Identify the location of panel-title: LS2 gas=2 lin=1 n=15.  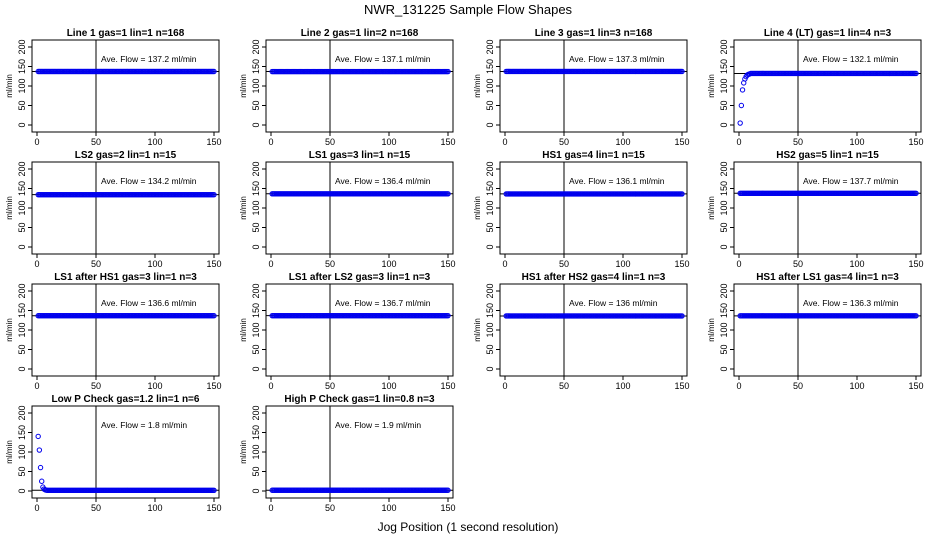
(126, 155).